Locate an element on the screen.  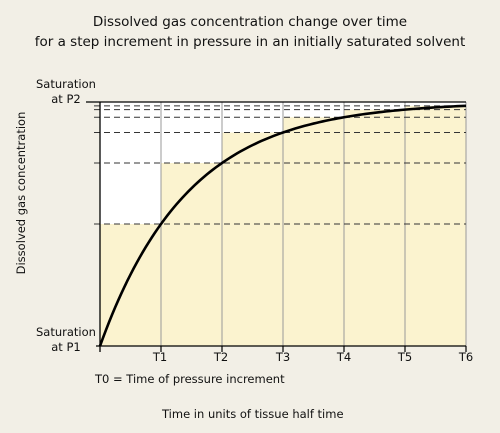
tick-label-t3: T3 is located at coordinates (283, 357).